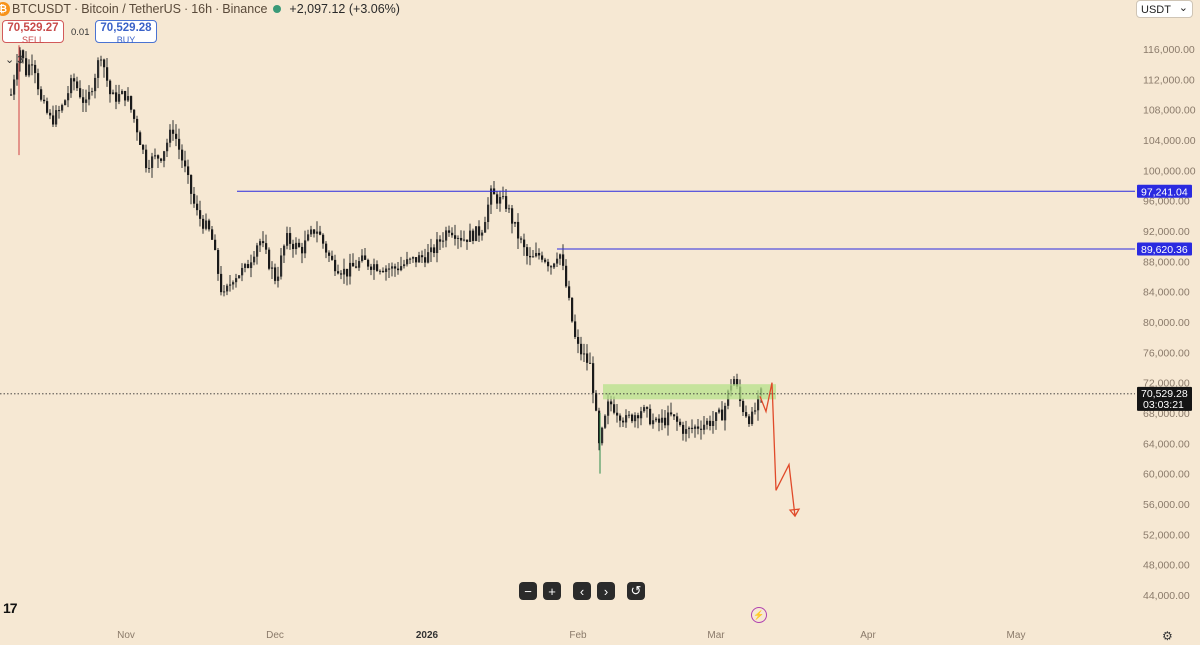 The width and height of the screenshot is (1200, 645). I want to click on bitcoin-logo-icon: ₿, so click(5, 9).